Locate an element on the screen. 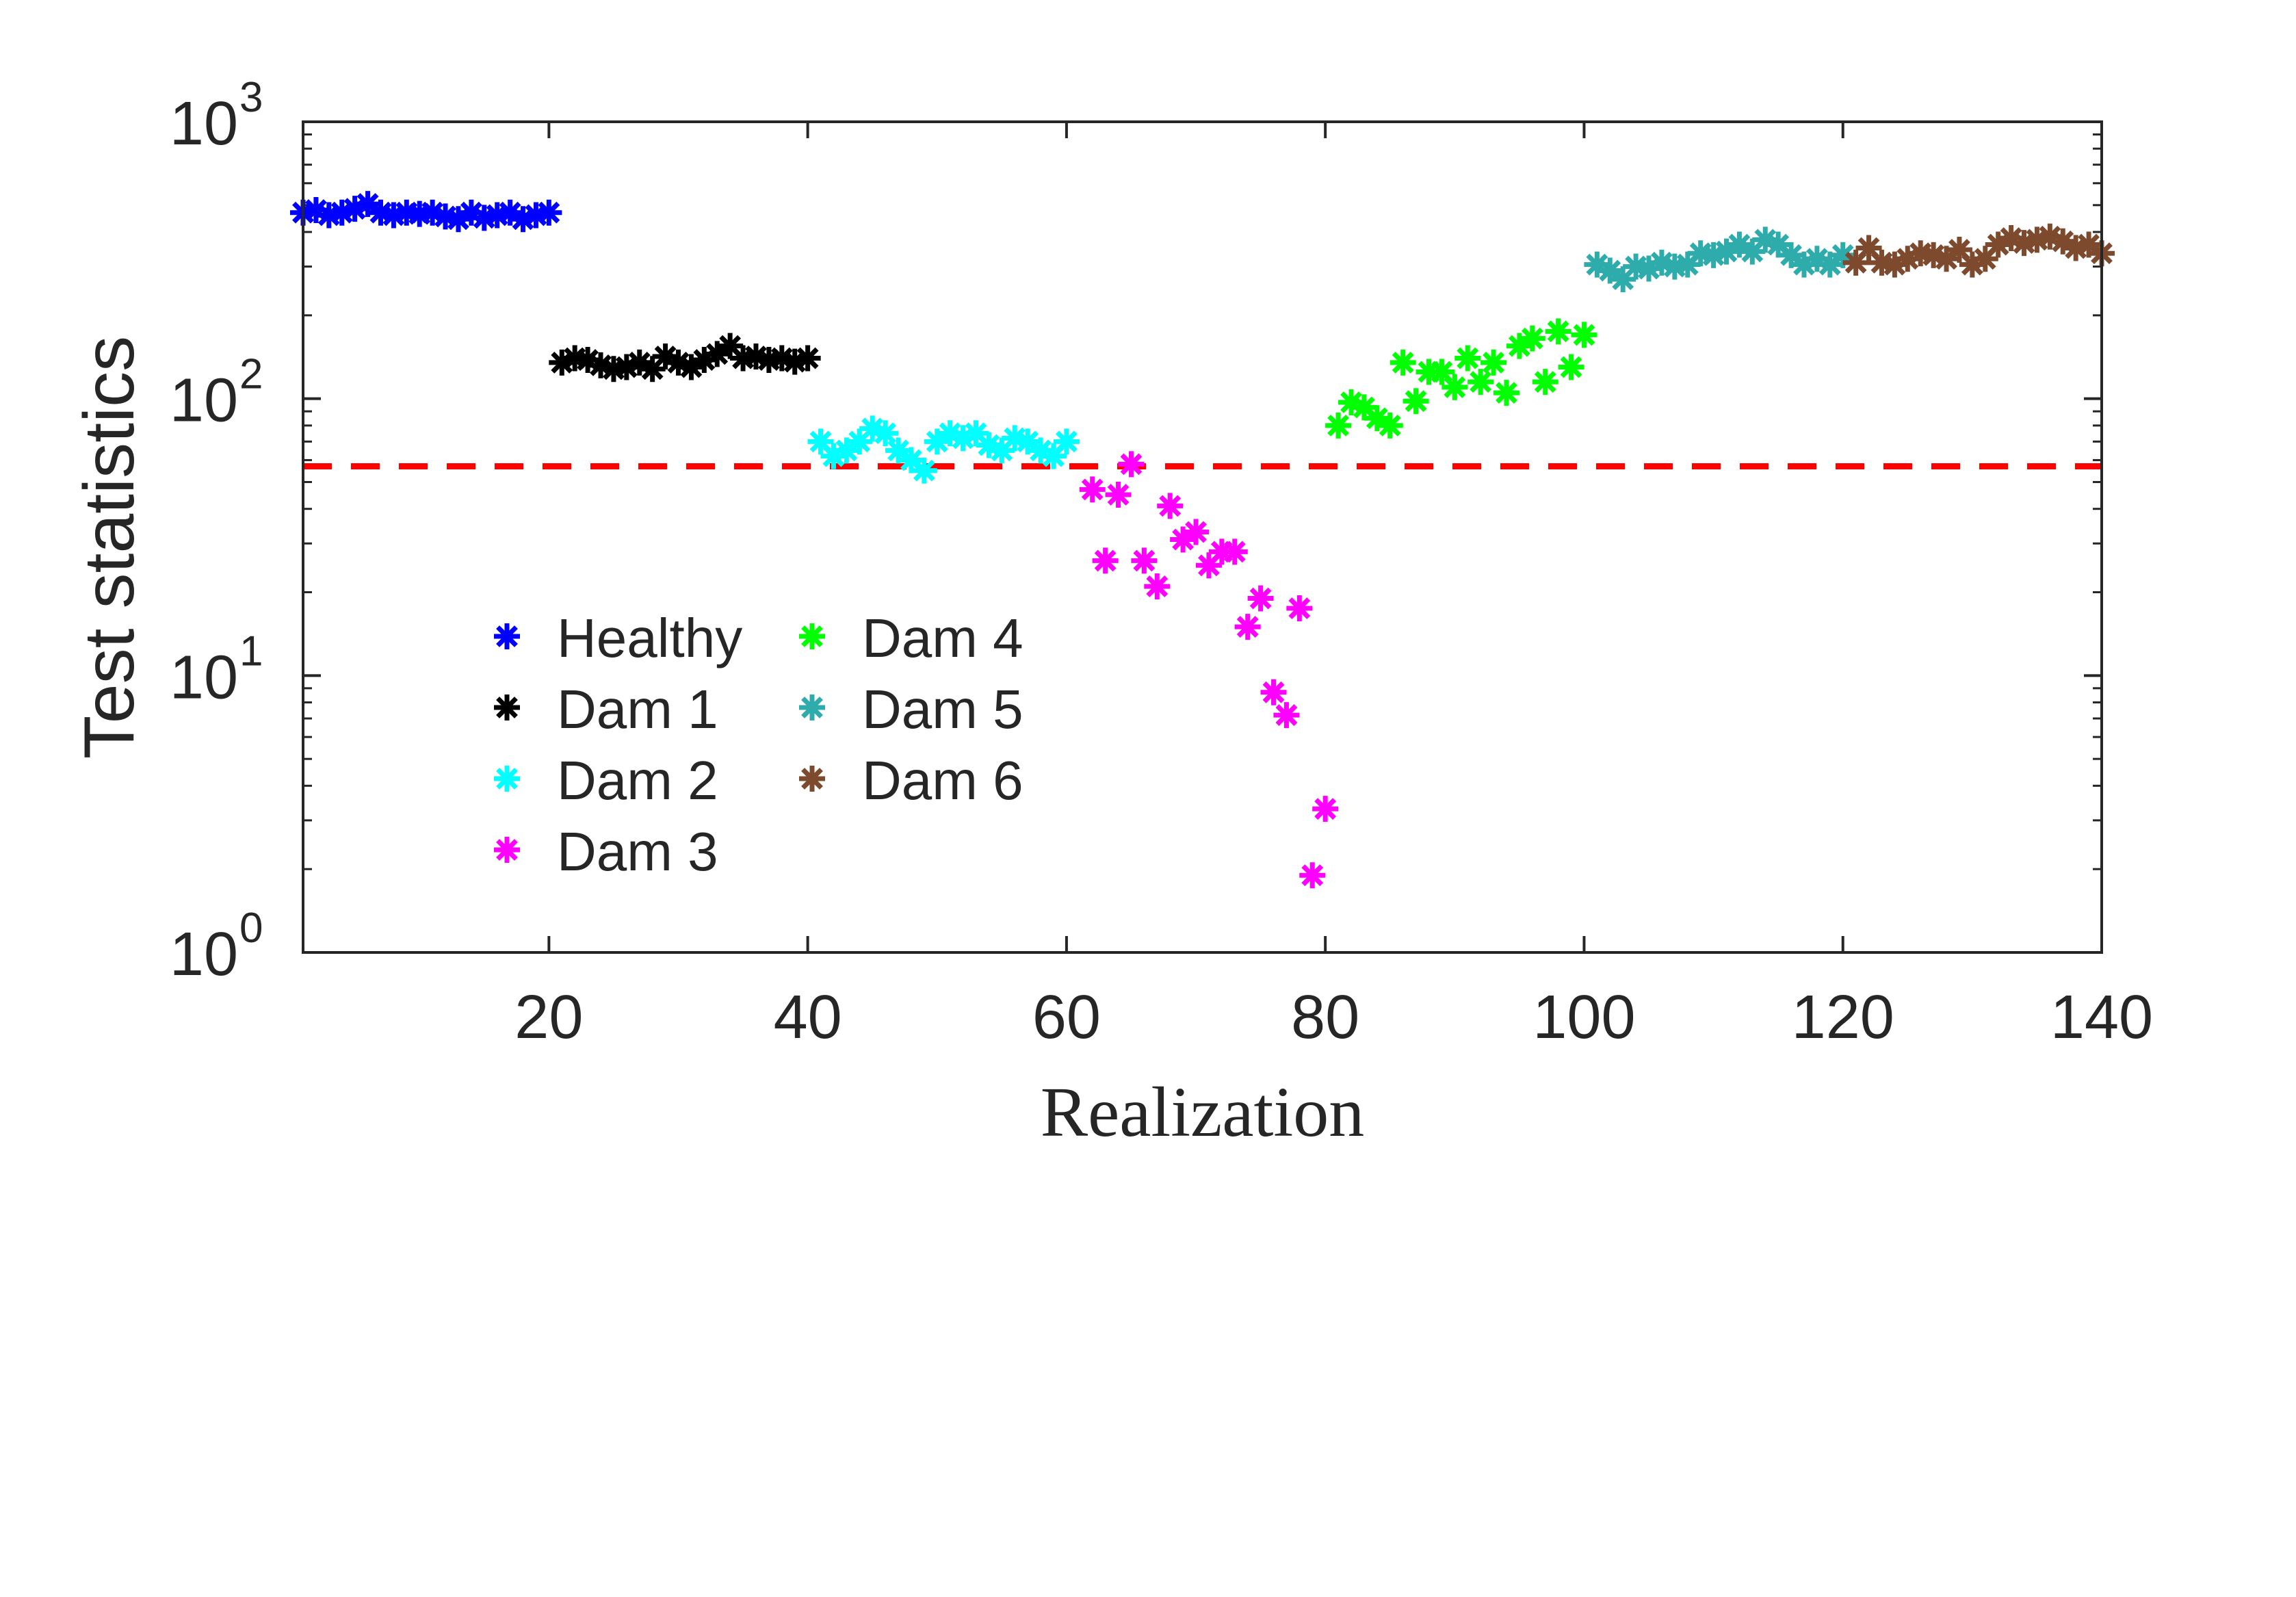  legend-item: Dam 1 is located at coordinates (606, 709).